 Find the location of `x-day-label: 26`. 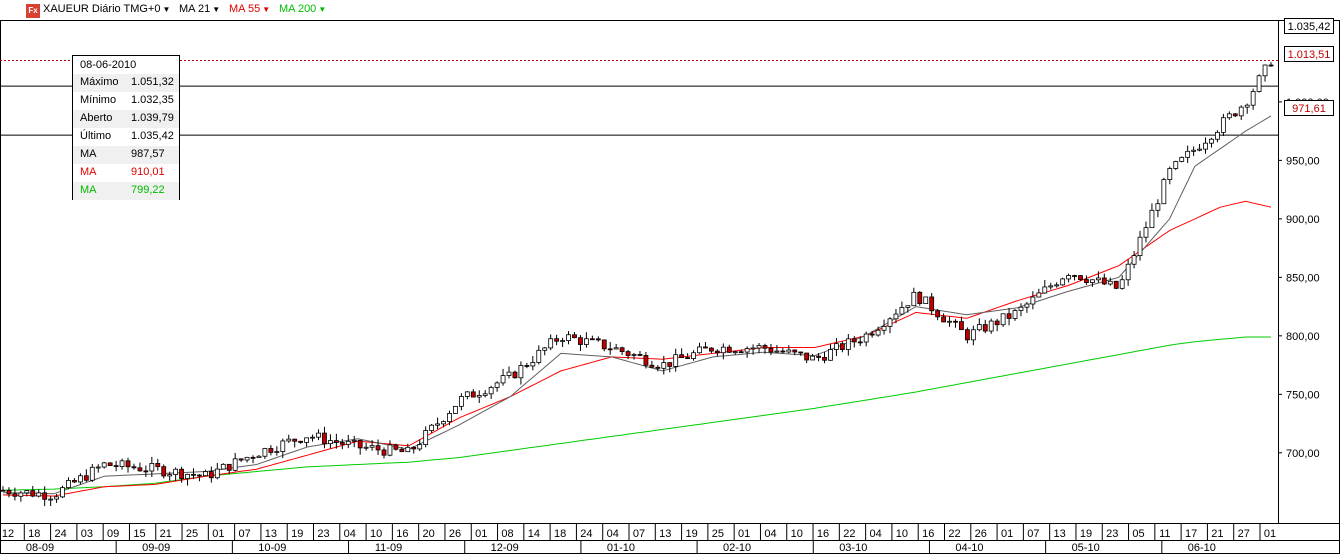

x-day-label: 26 is located at coordinates (981, 534).